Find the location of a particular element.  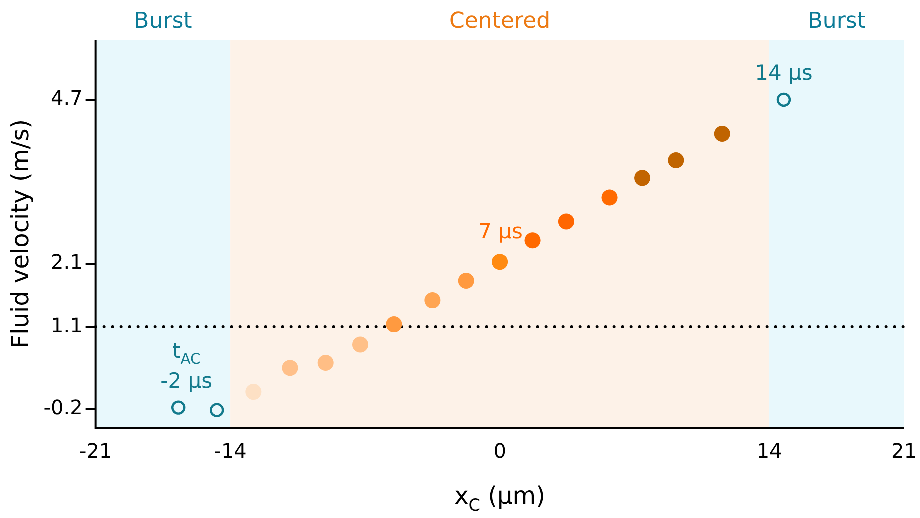

y-tick-label: -0.2 is located at coordinates (63, 407).